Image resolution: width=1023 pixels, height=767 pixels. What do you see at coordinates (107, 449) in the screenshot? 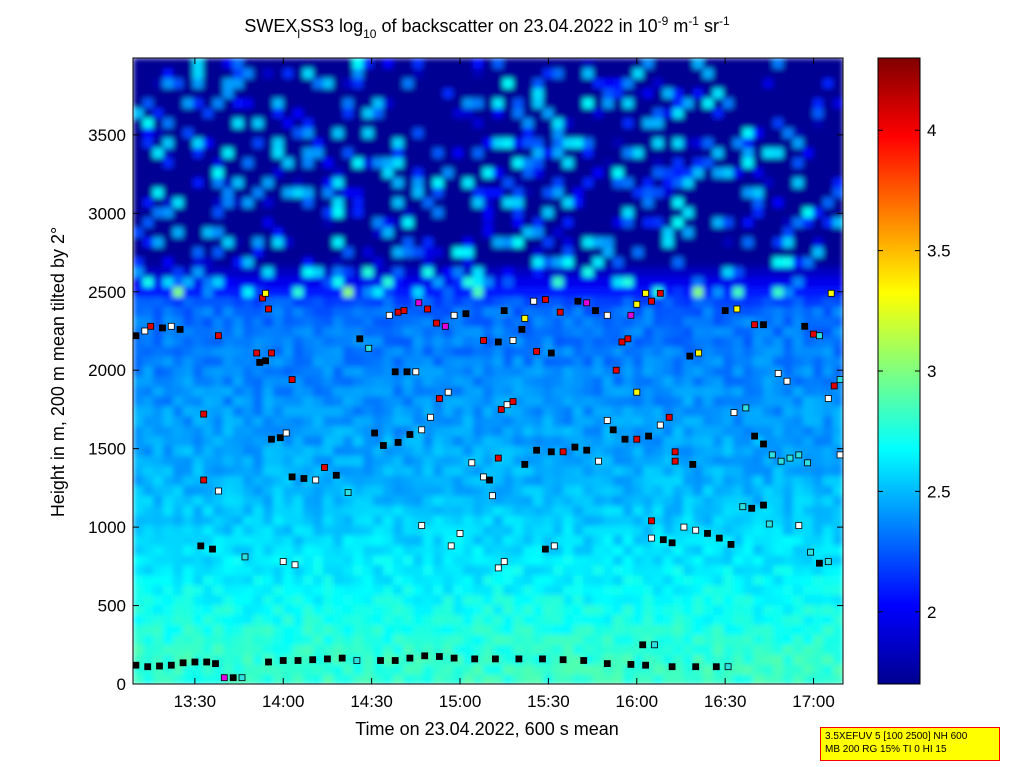
I see `y-tick-label: 1500` at bounding box center [107, 449].